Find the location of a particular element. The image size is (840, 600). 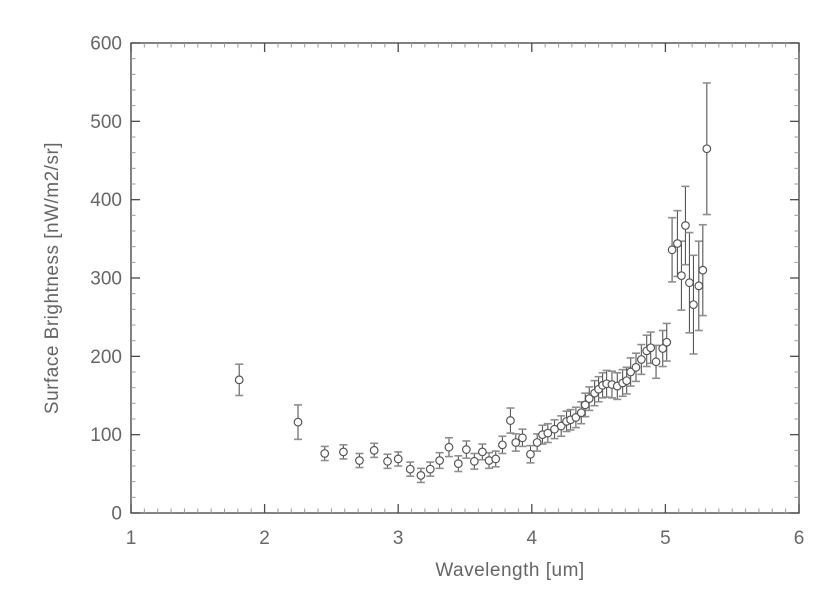

x-axis-label-wrap: Wavelength [um] is located at coordinates (420, 571).